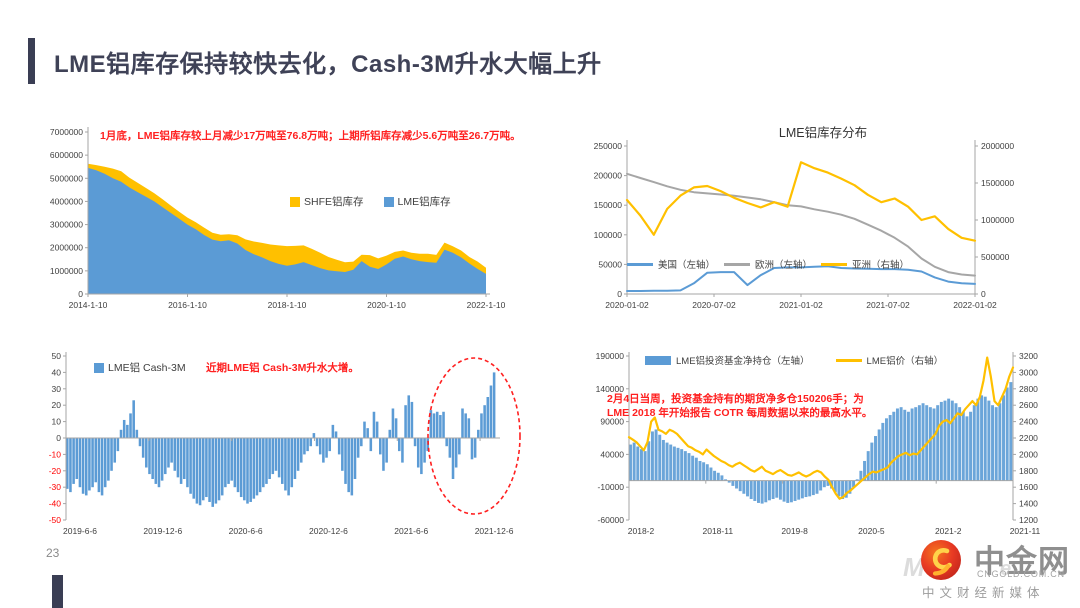  I want to click on svg-text: 1200, so click(1028, 520).